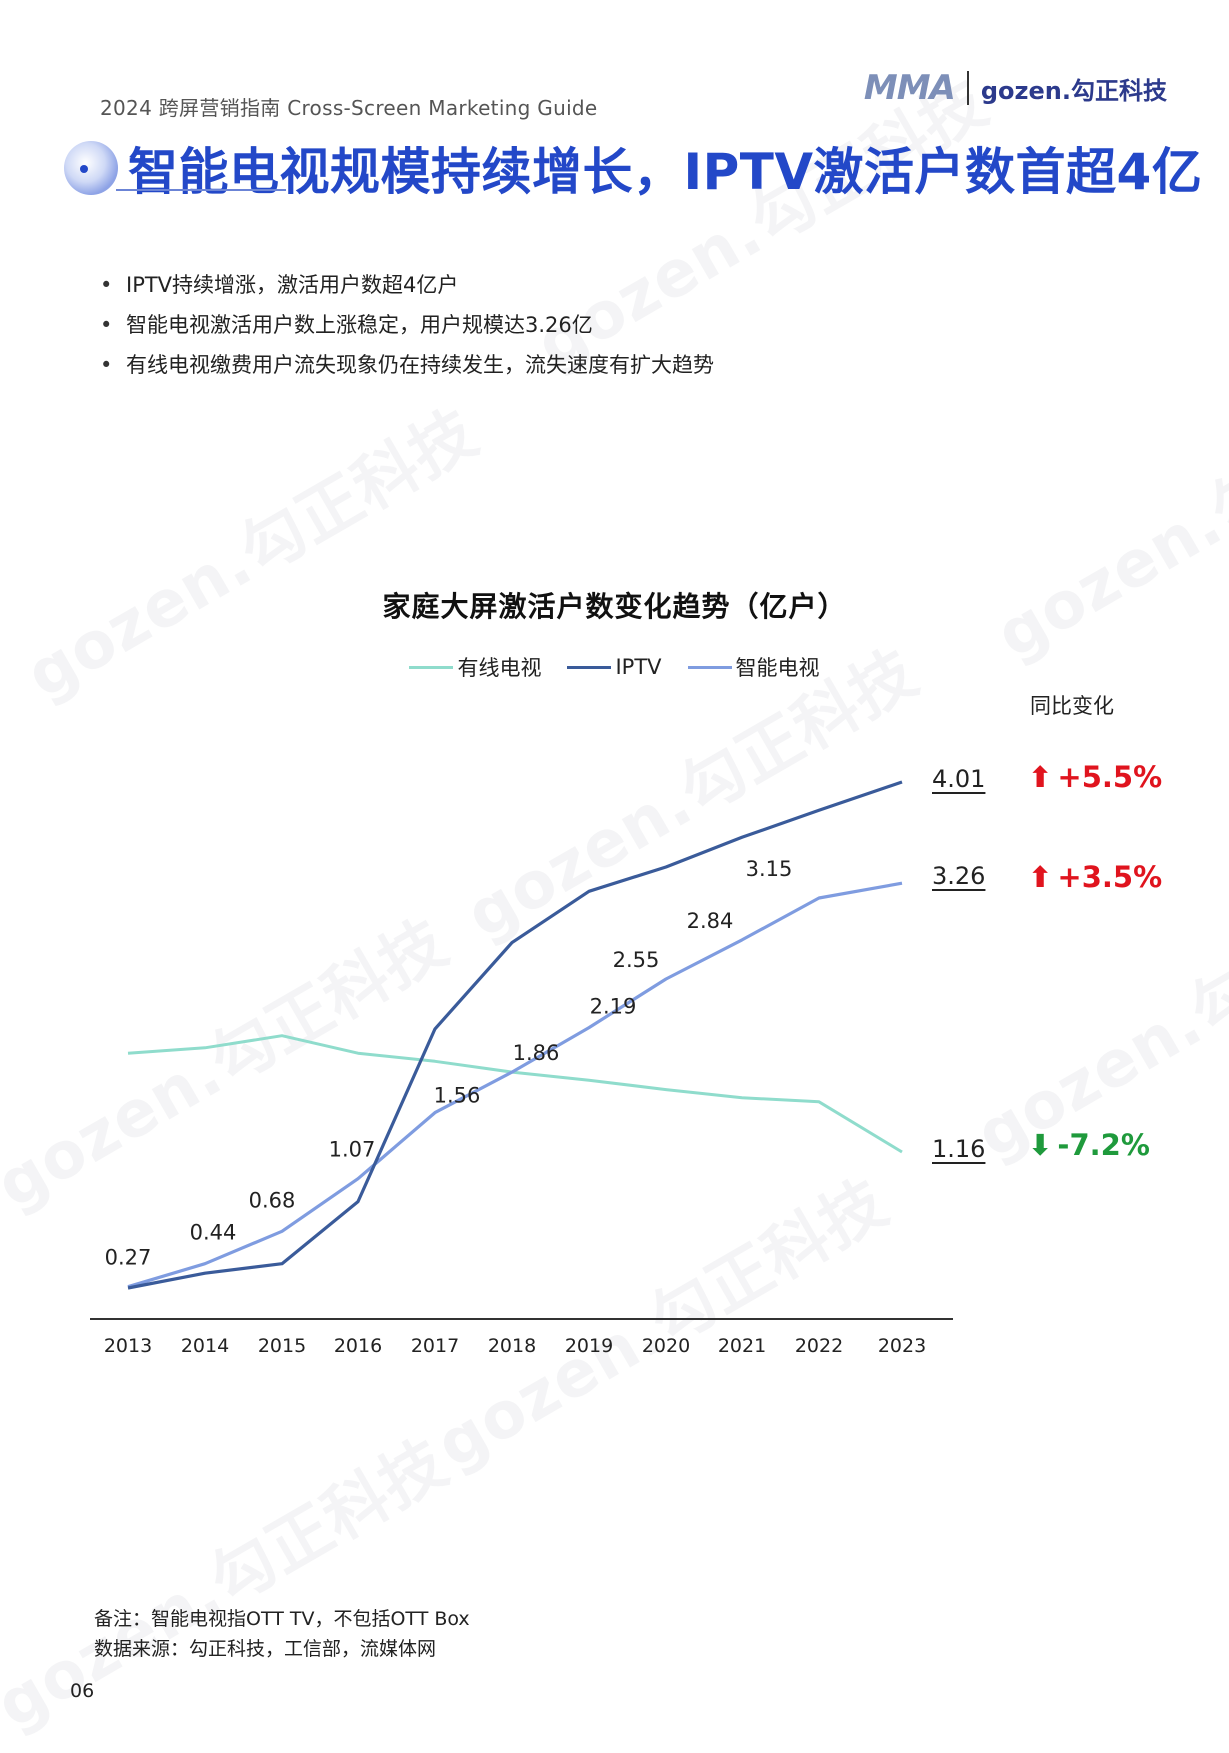 This screenshot has height=1753, width=1229. What do you see at coordinates (769, 869) in the screenshot?
I see `data-label-smart-tv: 3.15` at bounding box center [769, 869].